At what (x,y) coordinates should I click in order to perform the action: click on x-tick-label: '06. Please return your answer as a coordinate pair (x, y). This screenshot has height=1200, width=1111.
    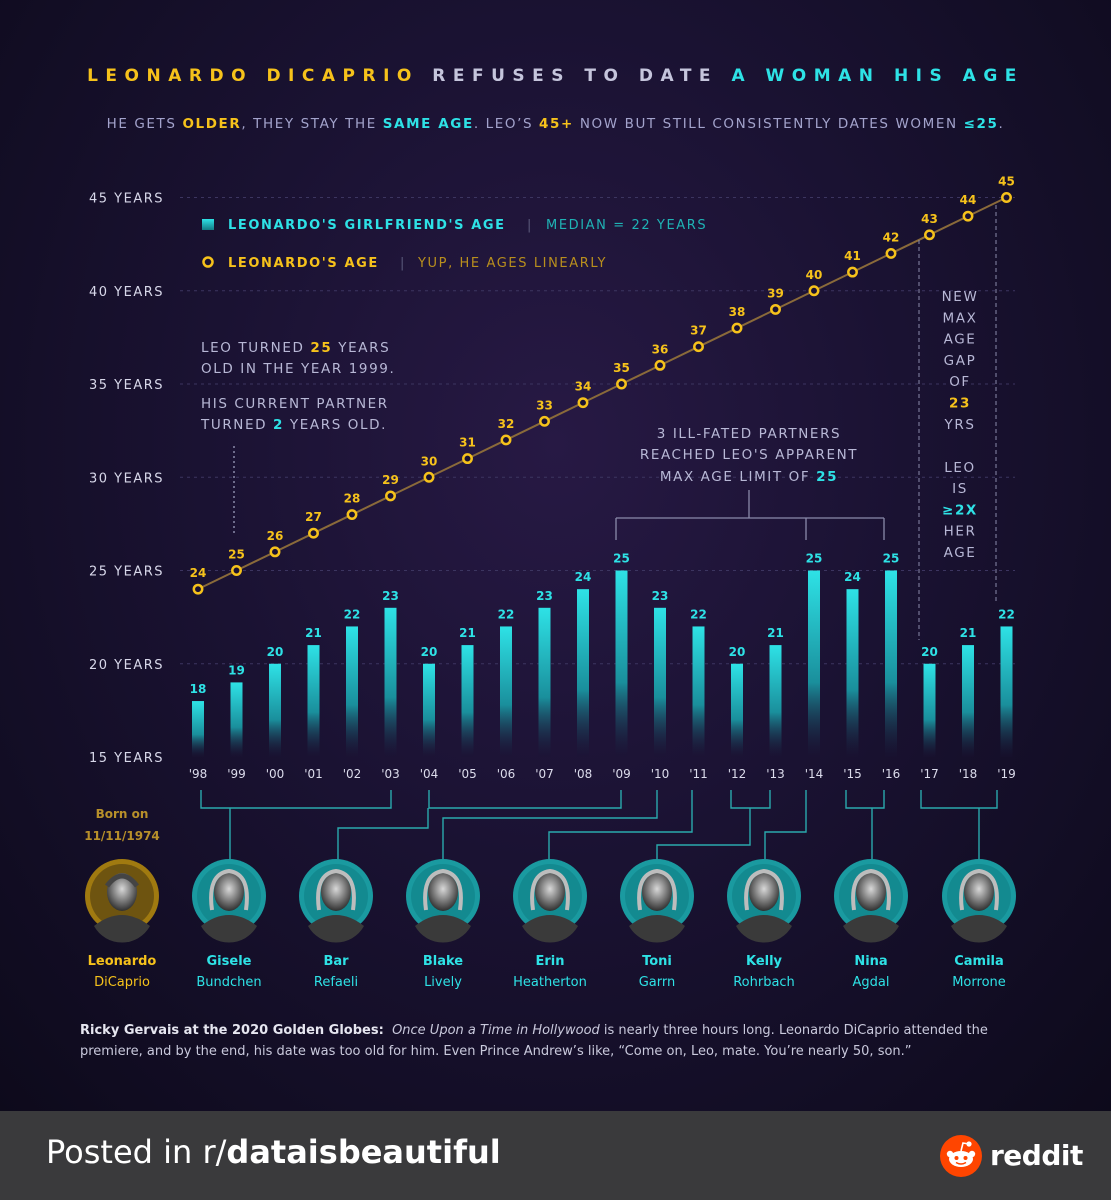
    Looking at the image, I should click on (506, 774).